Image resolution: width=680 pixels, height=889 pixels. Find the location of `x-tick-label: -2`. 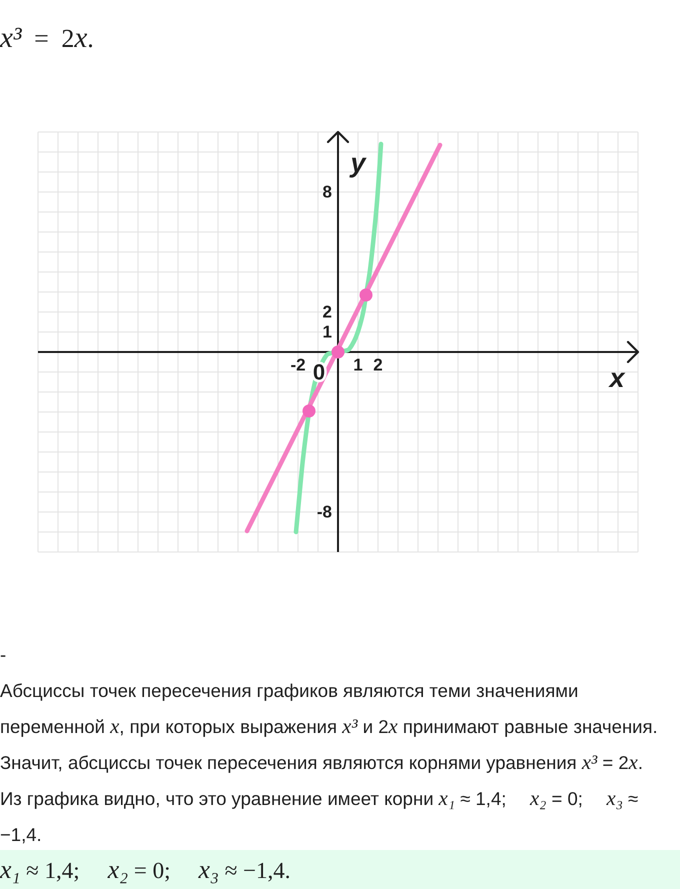

x-tick-label: -2 is located at coordinates (298, 365).